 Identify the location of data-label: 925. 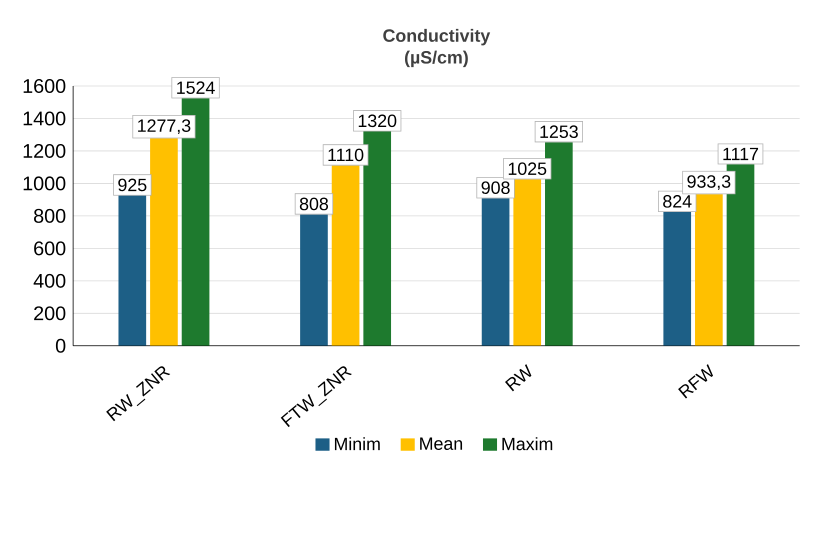
(132, 185).